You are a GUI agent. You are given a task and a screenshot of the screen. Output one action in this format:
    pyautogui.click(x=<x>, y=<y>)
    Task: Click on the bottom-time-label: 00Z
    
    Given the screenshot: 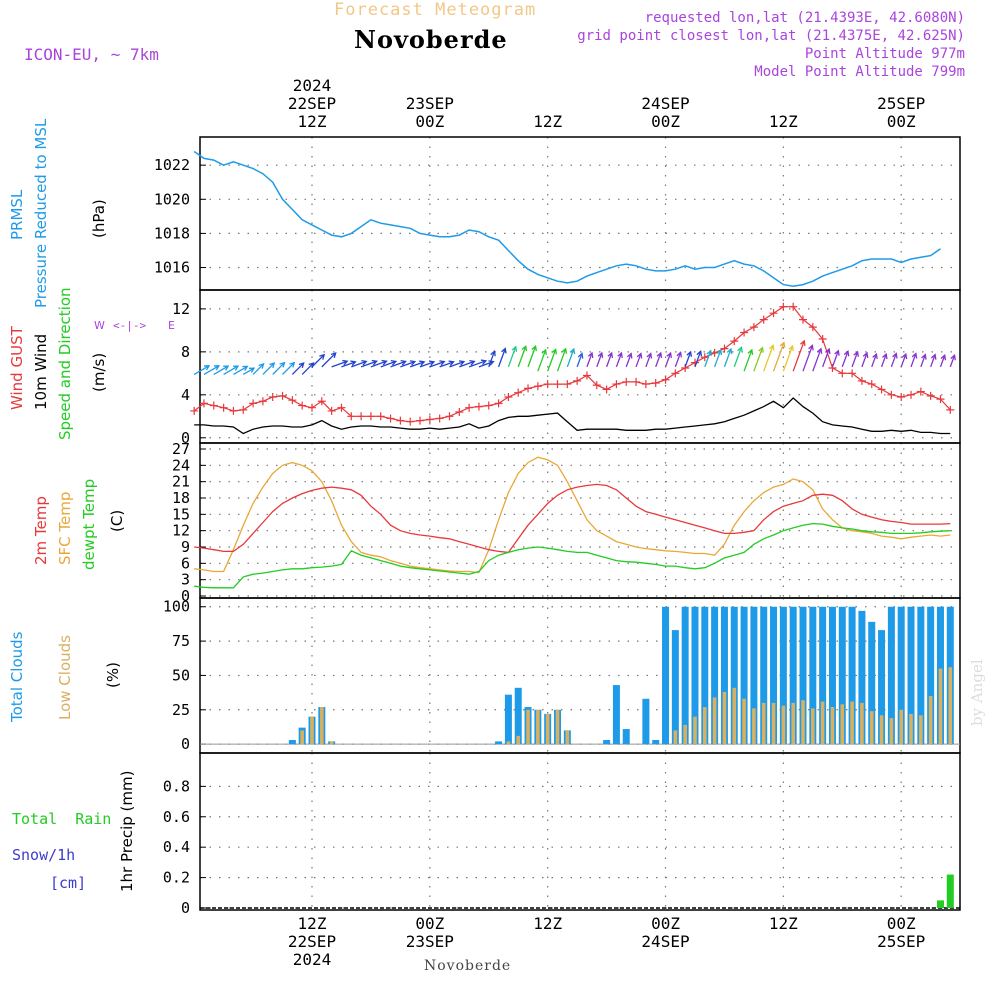 What is the action you would take?
    pyautogui.click(x=901, y=923)
    